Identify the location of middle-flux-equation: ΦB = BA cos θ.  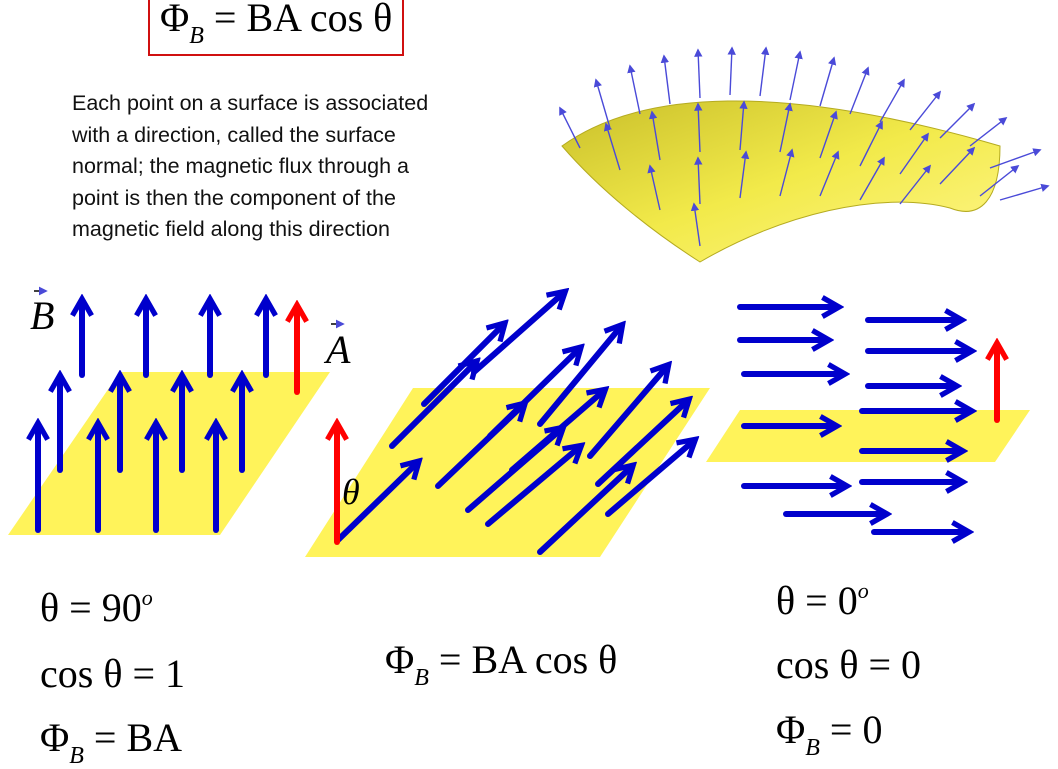
(501, 664).